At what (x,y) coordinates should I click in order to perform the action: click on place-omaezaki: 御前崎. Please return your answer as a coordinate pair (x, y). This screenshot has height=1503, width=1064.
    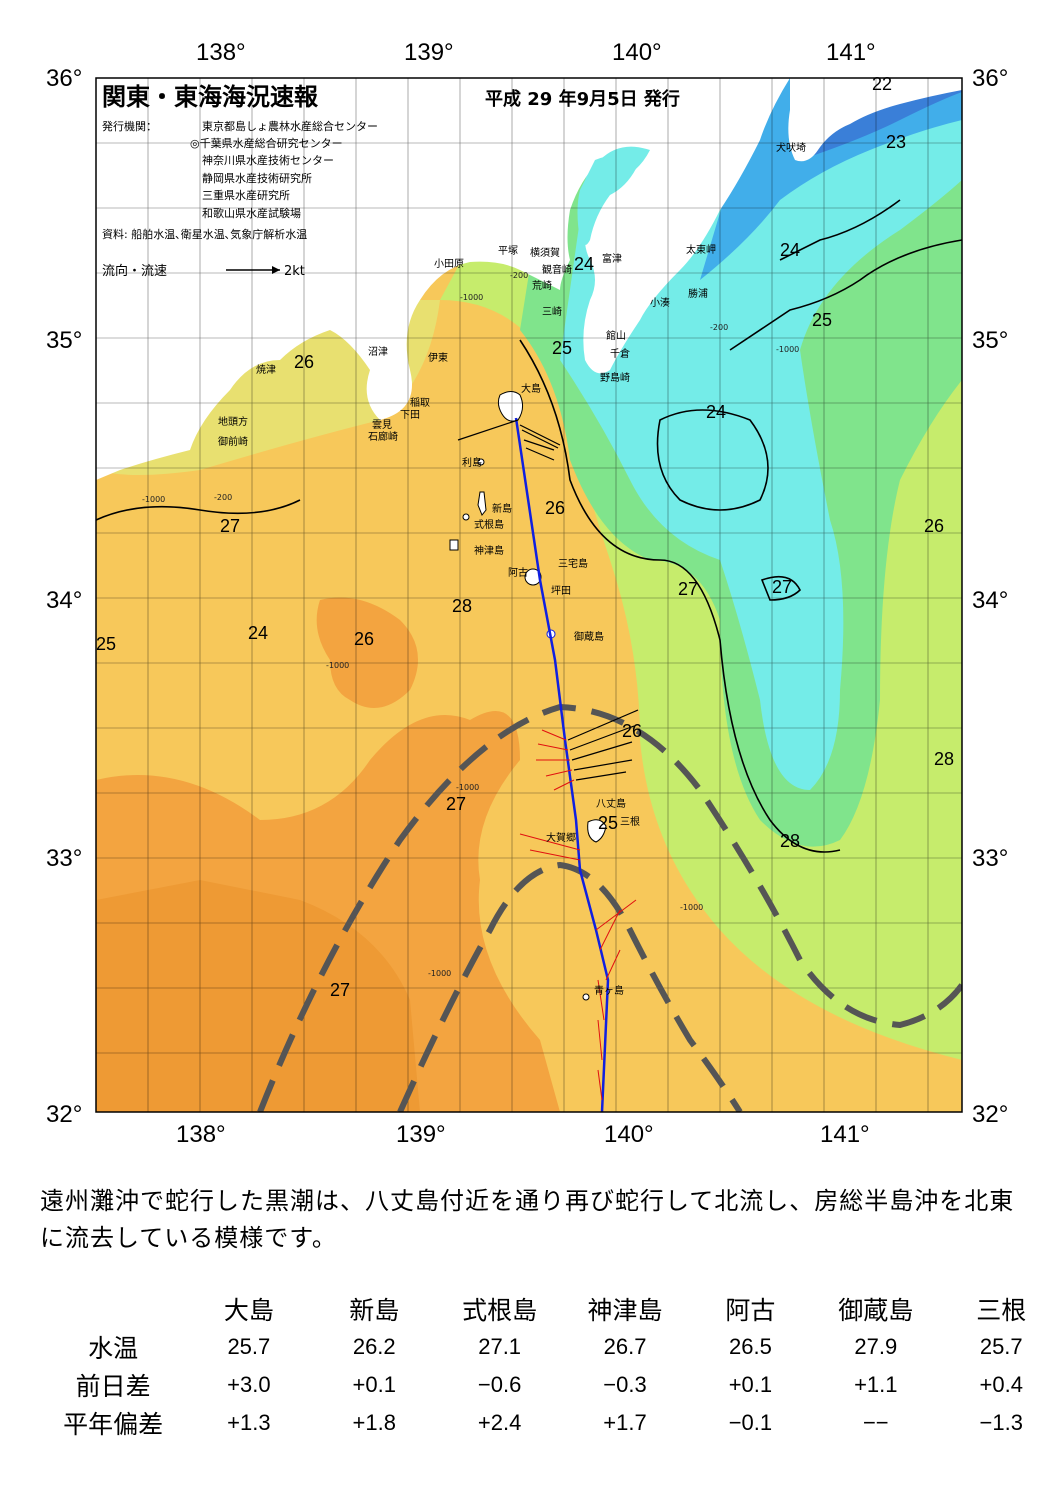
    Looking at the image, I should click on (233, 441).